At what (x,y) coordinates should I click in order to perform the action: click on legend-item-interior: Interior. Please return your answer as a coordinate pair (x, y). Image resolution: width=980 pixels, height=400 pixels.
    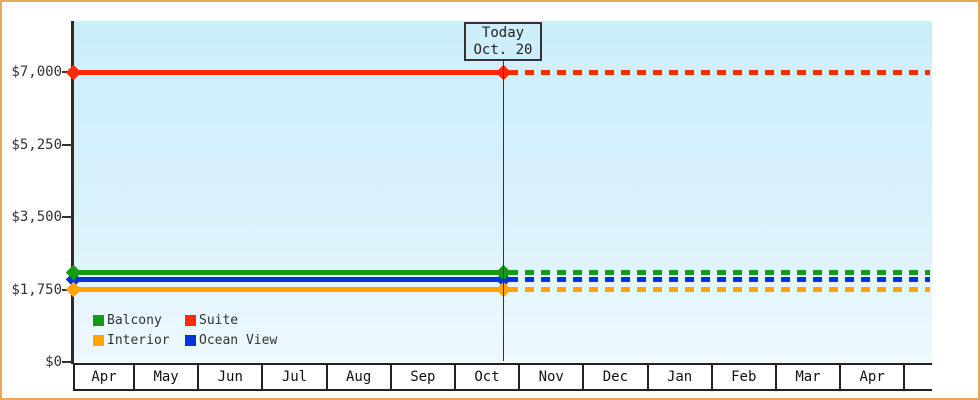
    Looking at the image, I should click on (139, 340).